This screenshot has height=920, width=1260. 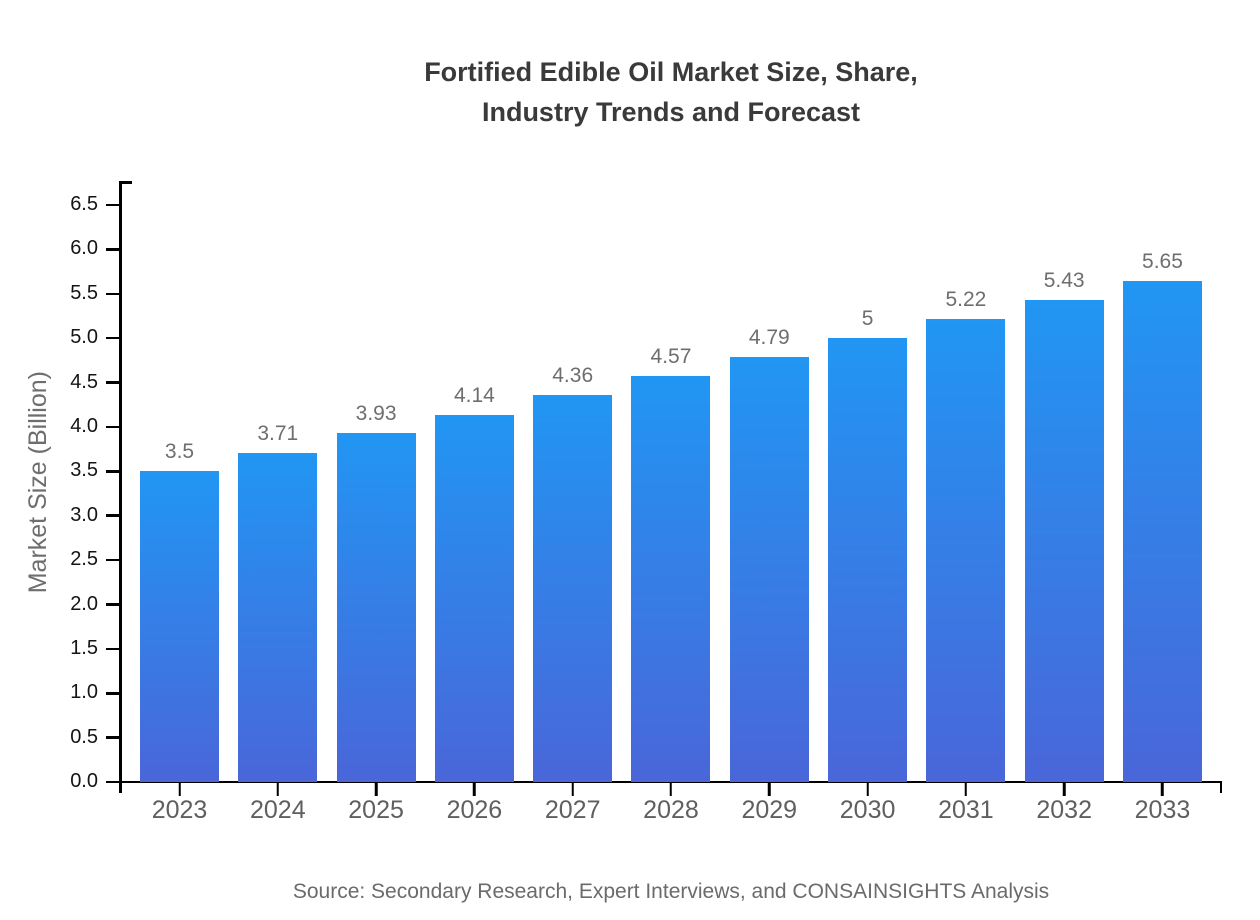 I want to click on bar-value-label: 4.14, so click(x=474, y=395).